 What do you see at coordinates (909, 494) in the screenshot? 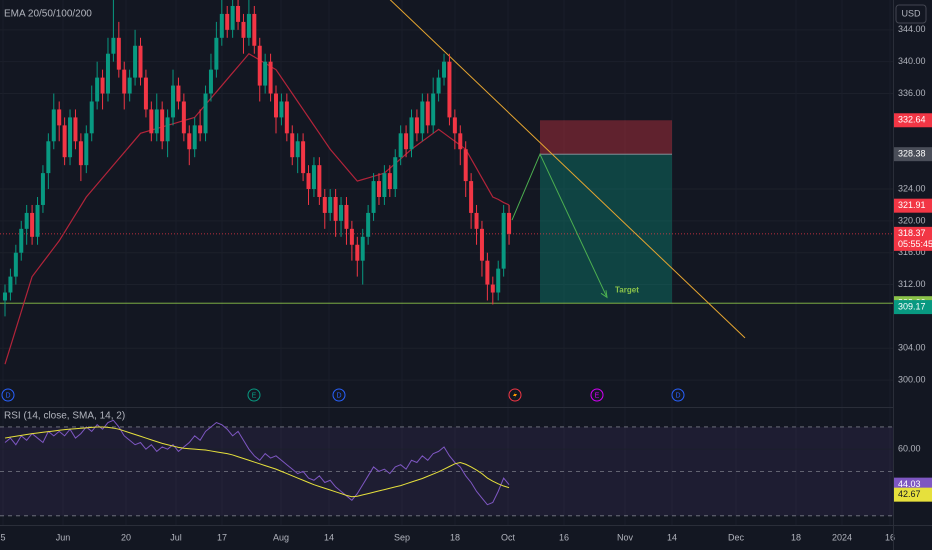
I see `rsi-value-label: 42.67` at bounding box center [909, 494].